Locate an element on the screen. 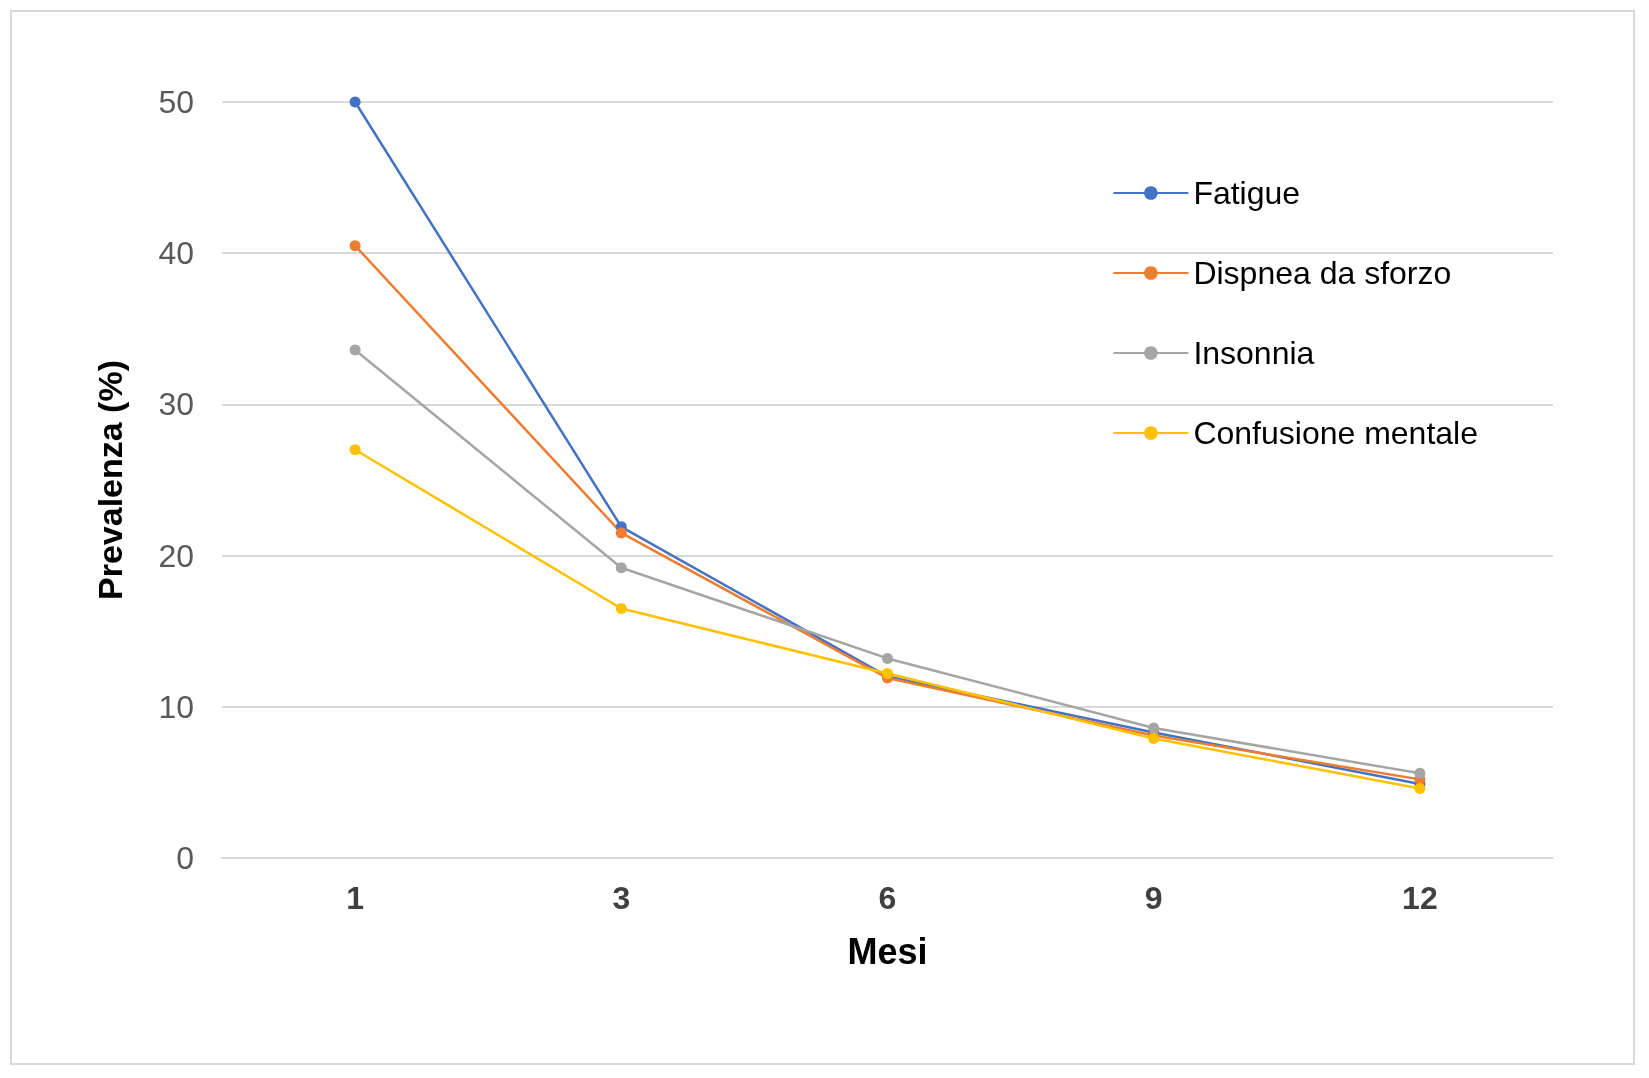 Image resolution: width=1649 pixels, height=1078 pixels. y-tick-label: 50 is located at coordinates (176, 102).